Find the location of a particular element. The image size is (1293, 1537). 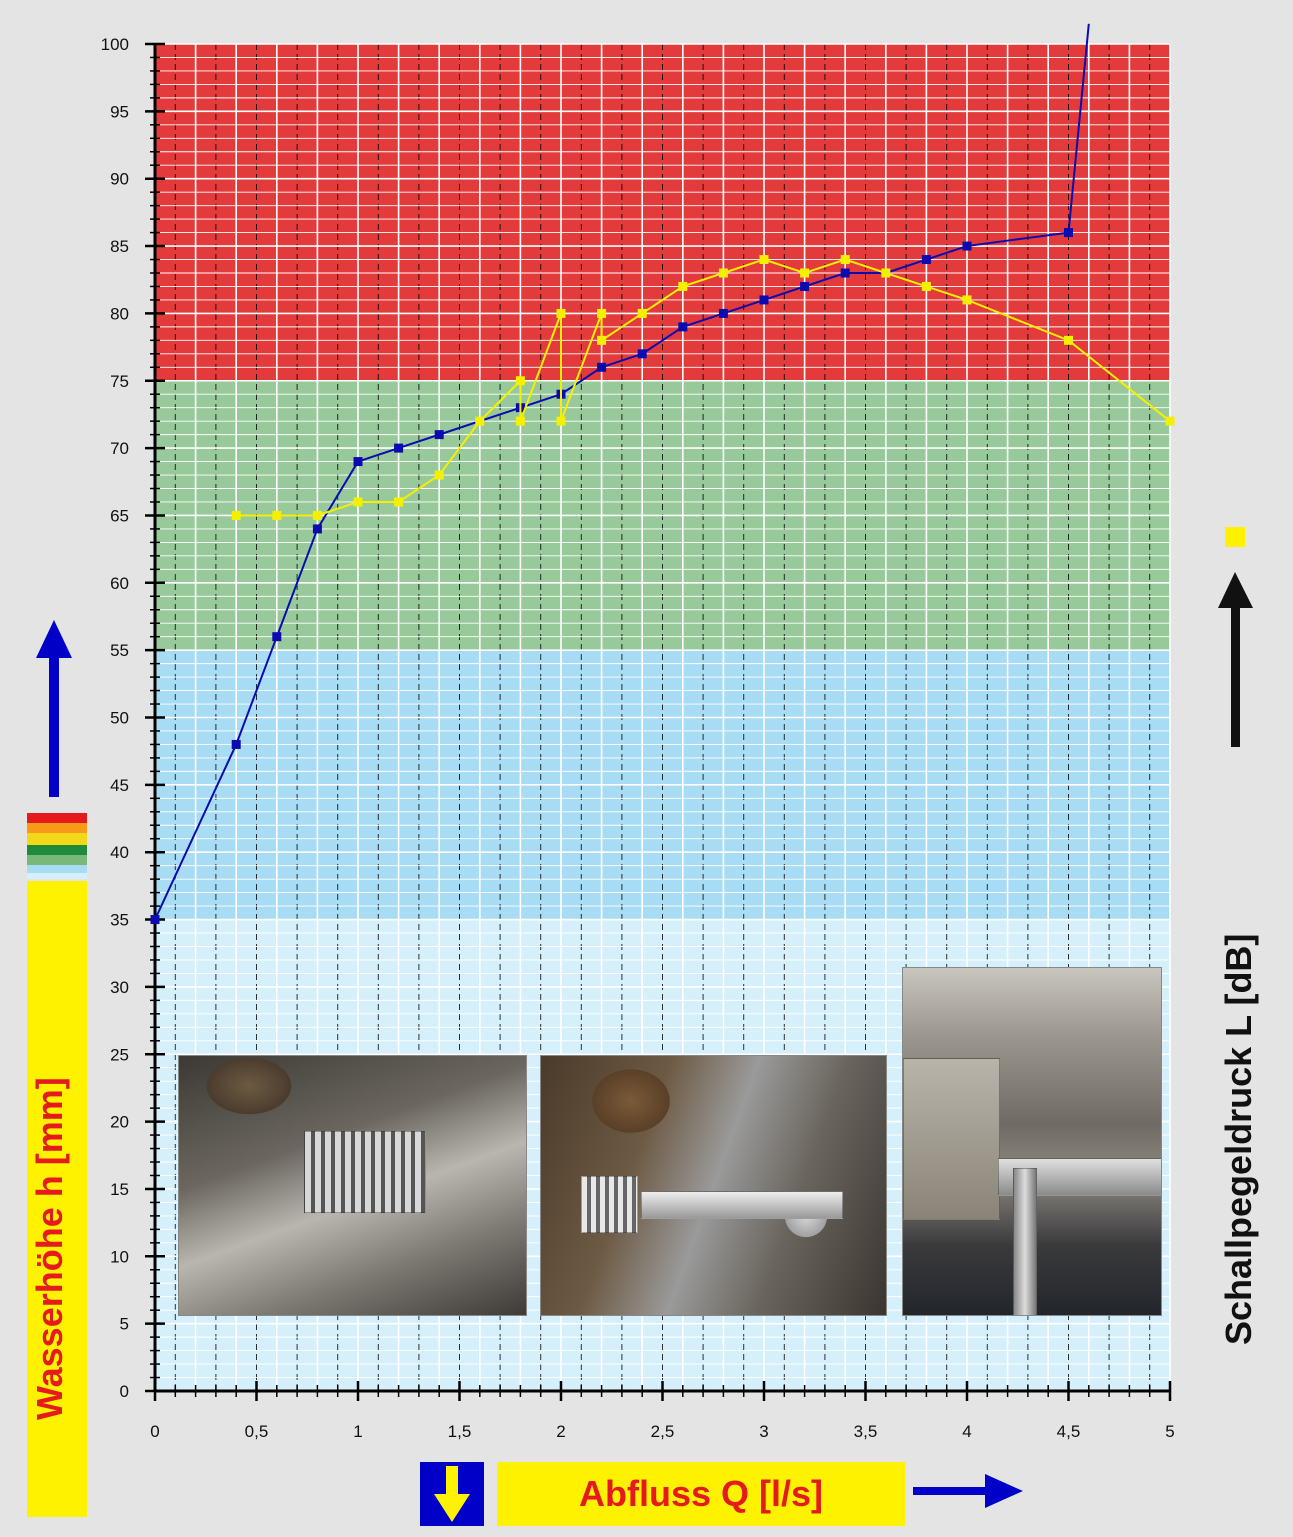

x-tick-label: 5 is located at coordinates (1169, 1431).